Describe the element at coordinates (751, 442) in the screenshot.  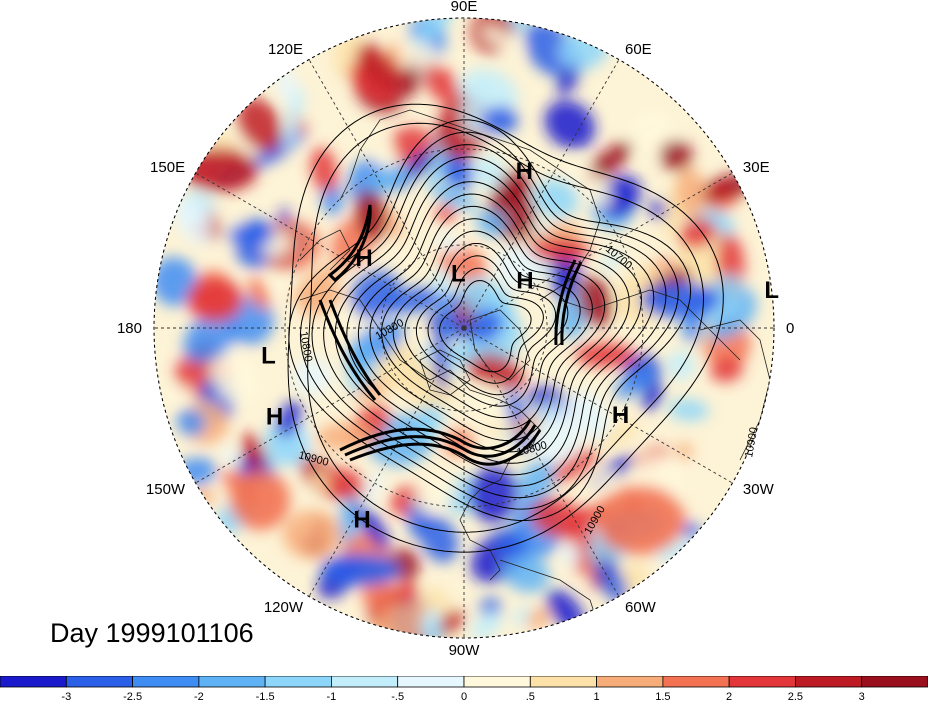
I see `contour-label: 10900` at that location.